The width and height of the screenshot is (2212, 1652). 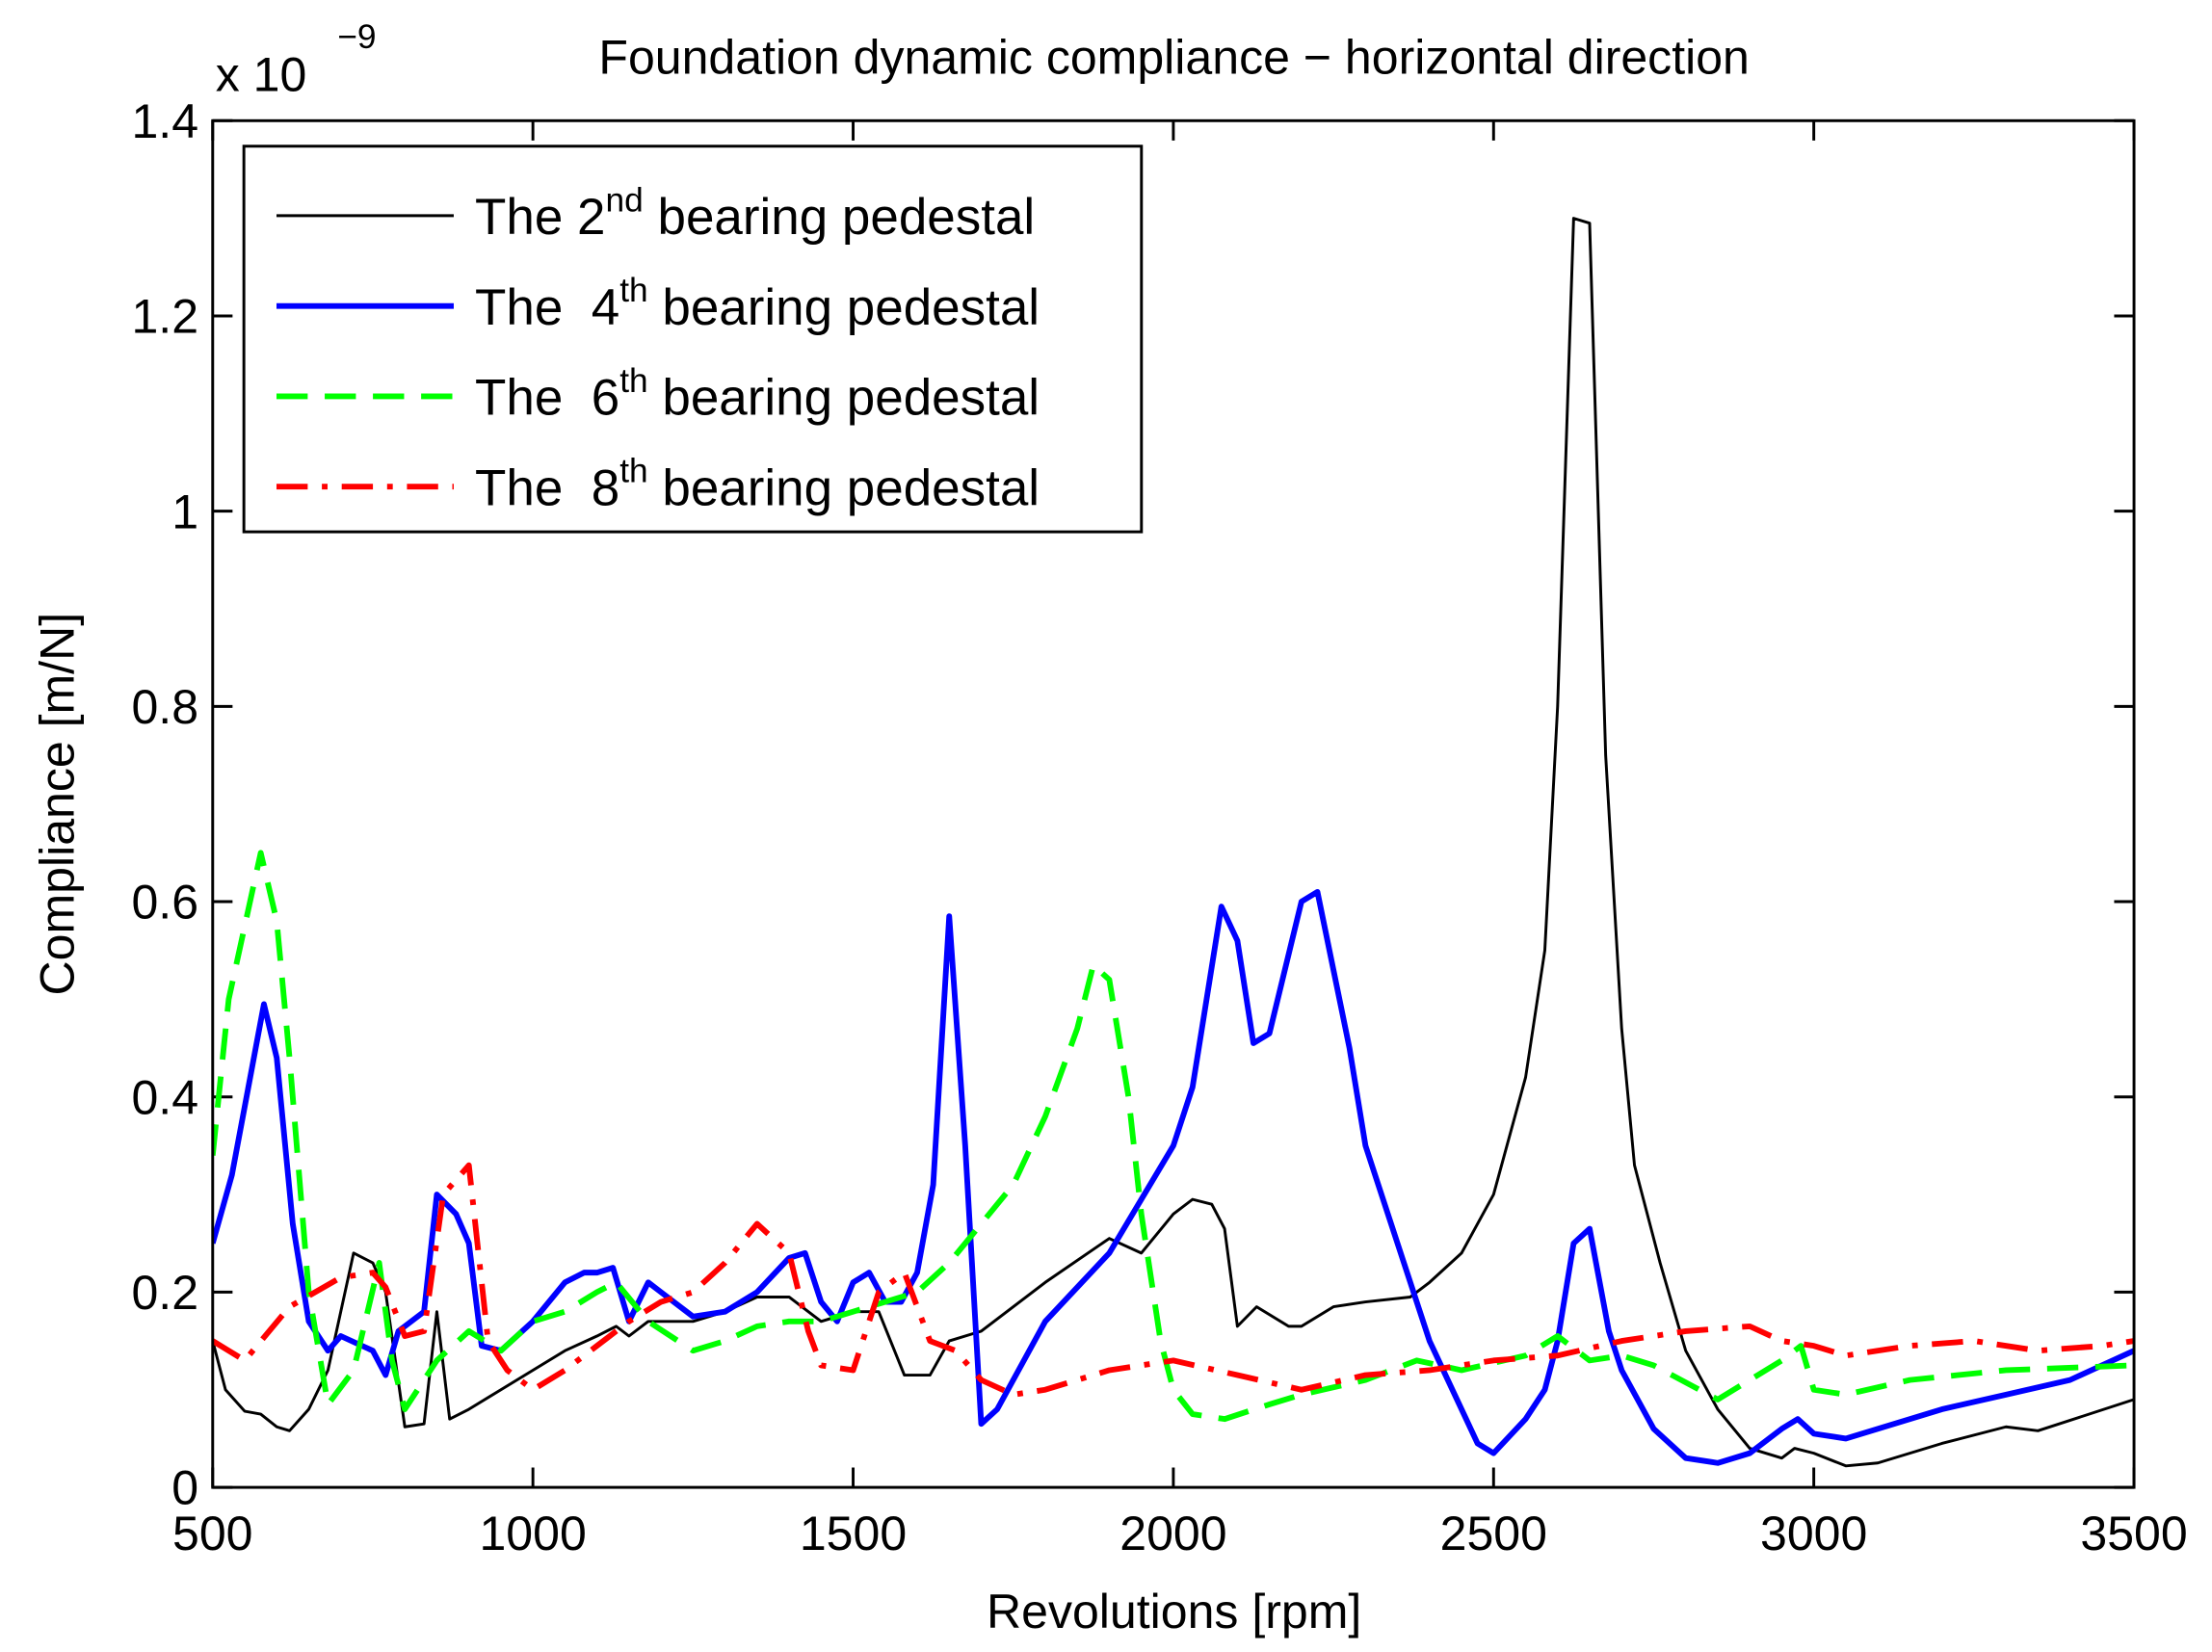 I want to click on x-tick-label: 2500, so click(x=1493, y=1533).